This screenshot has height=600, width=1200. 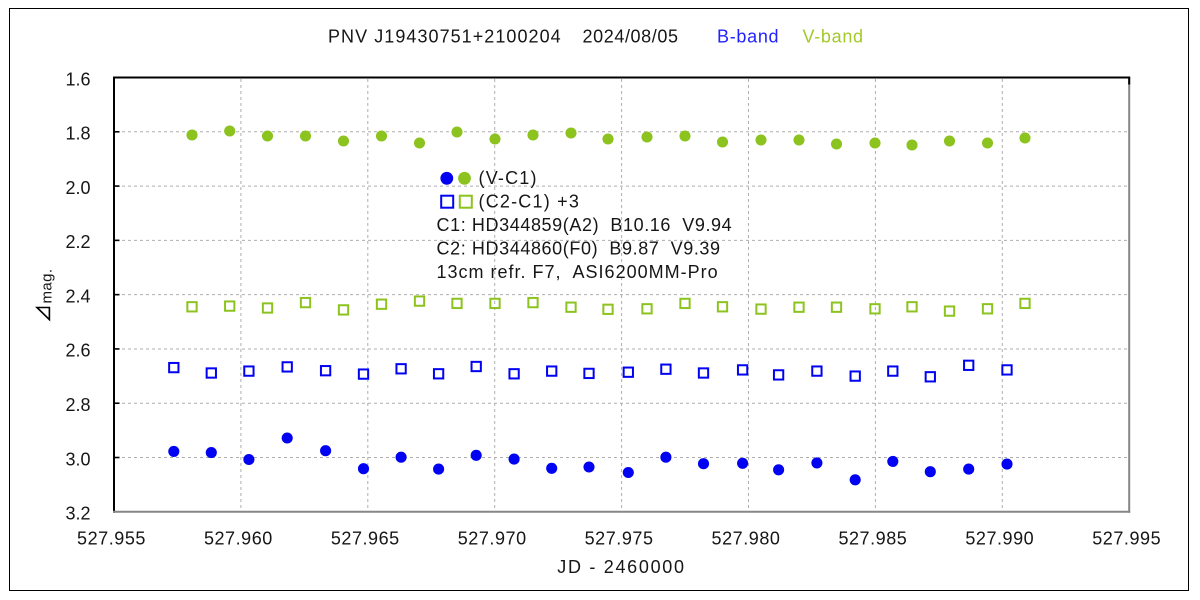 I want to click on svg-text: 2024/08/05, so click(x=631, y=36).